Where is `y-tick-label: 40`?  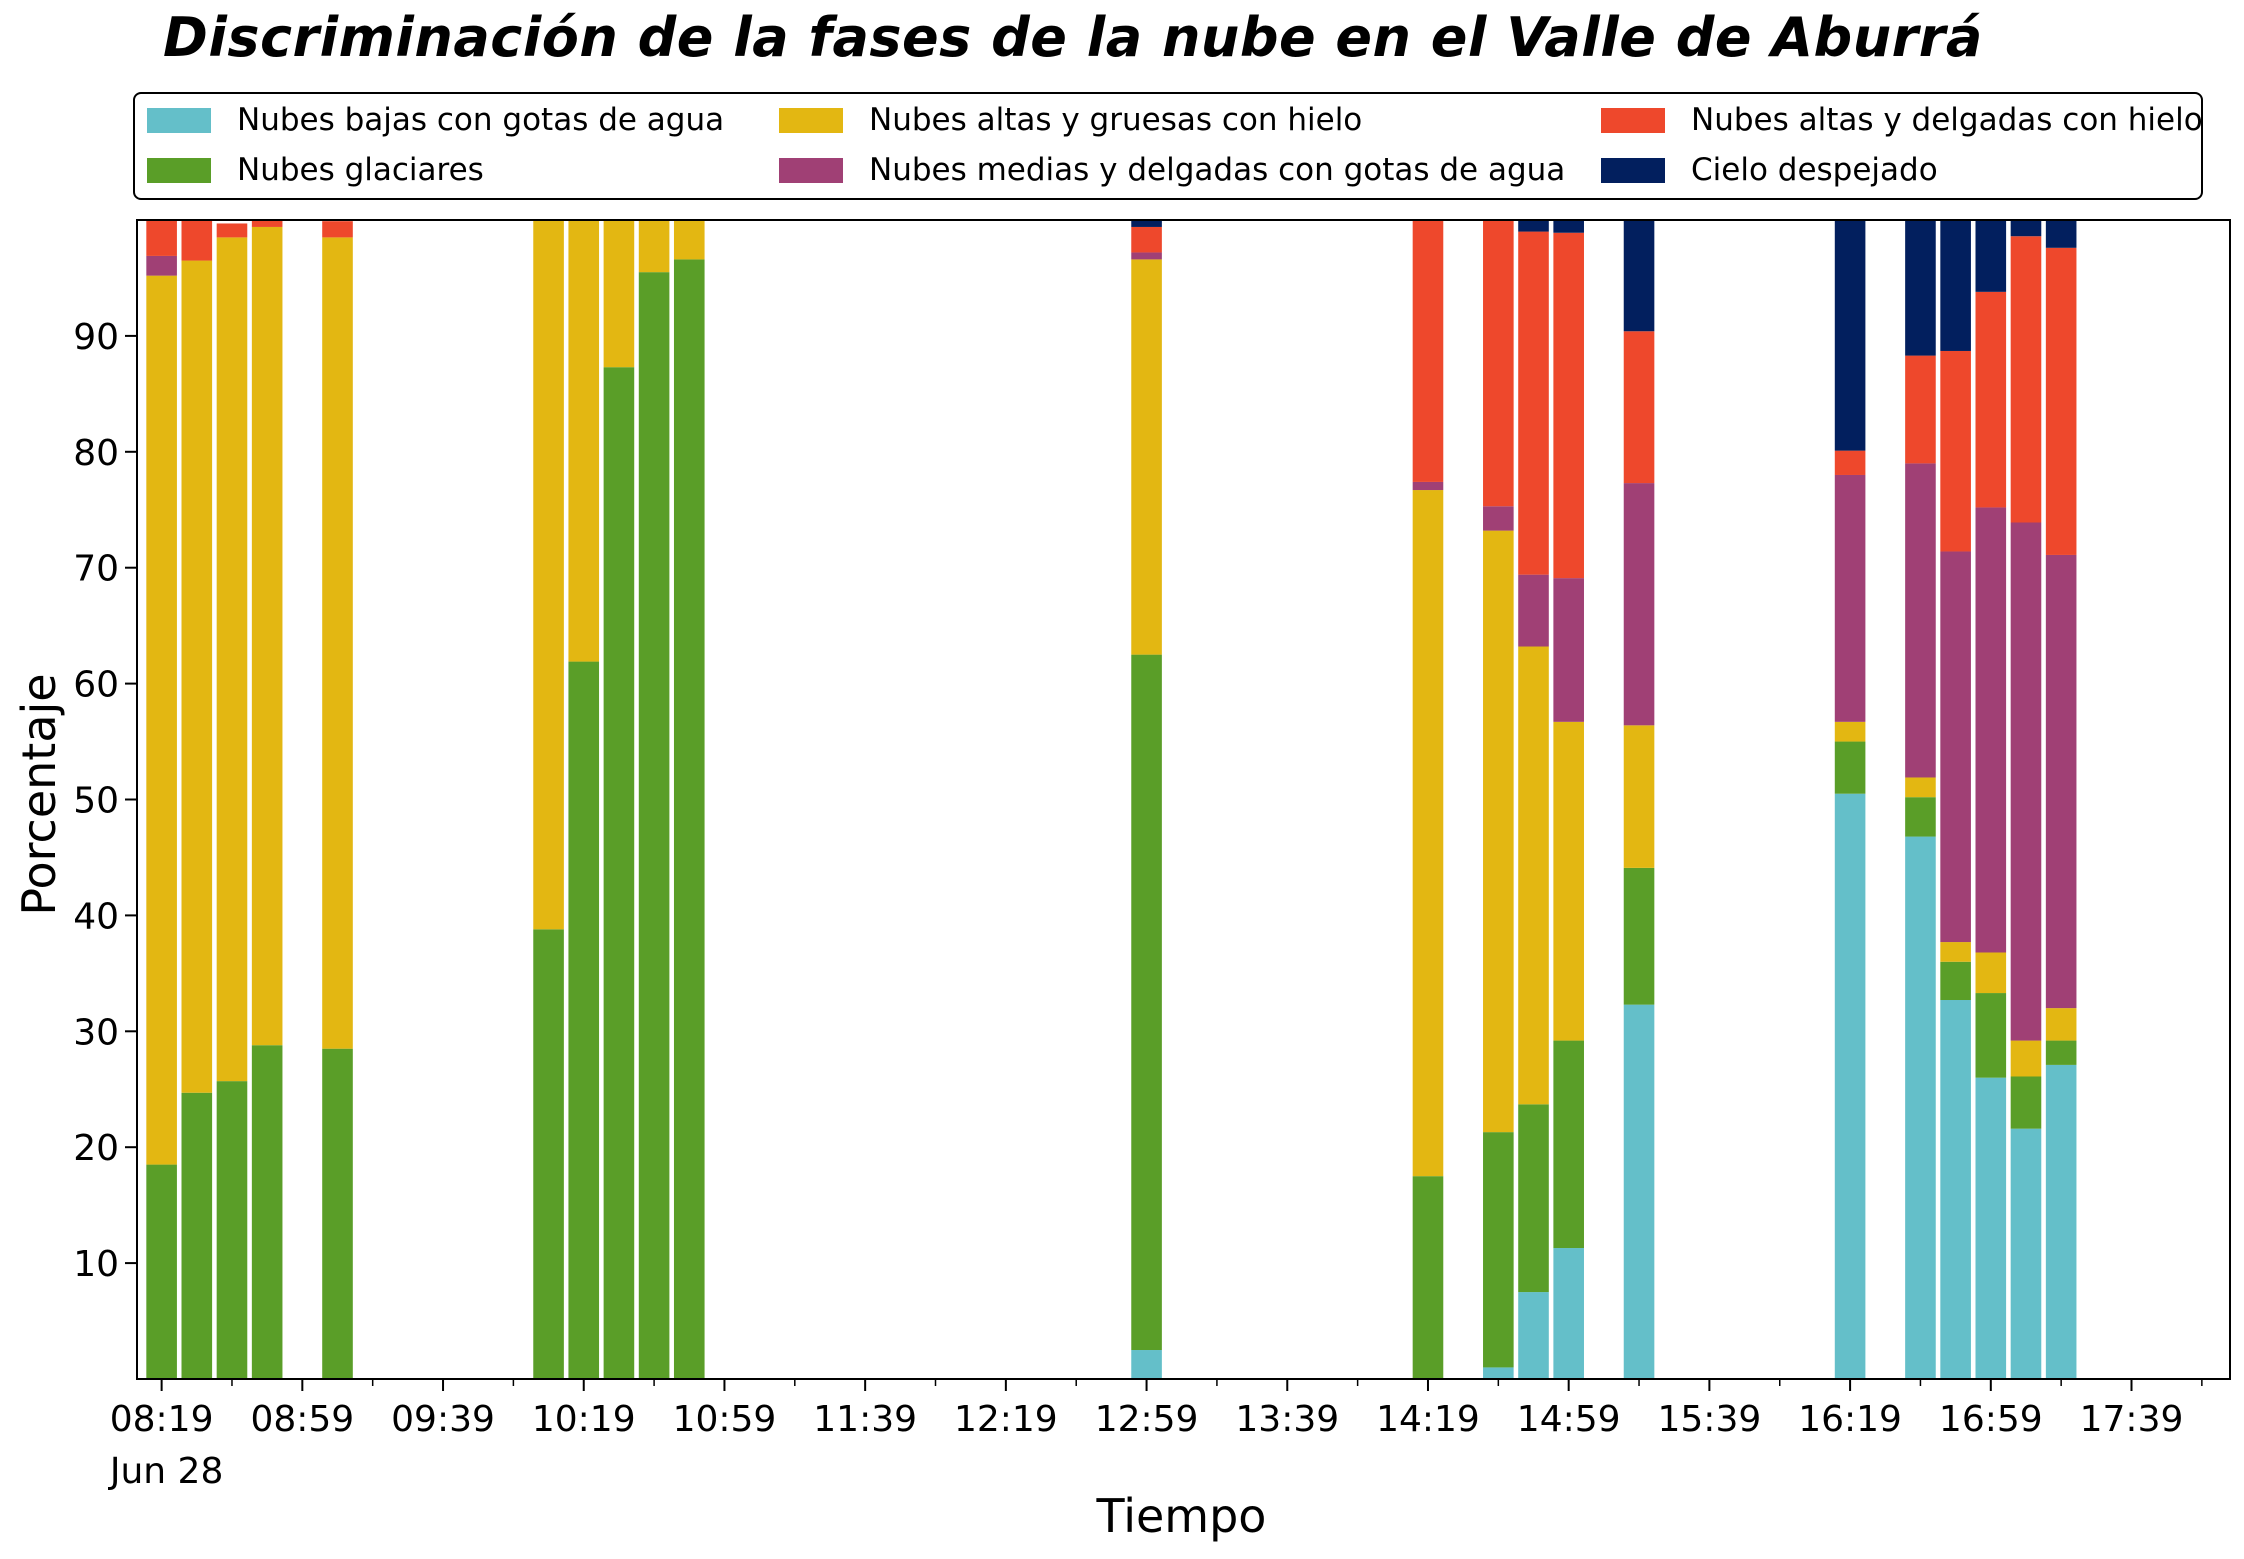 y-tick-label: 40 is located at coordinates (96, 916).